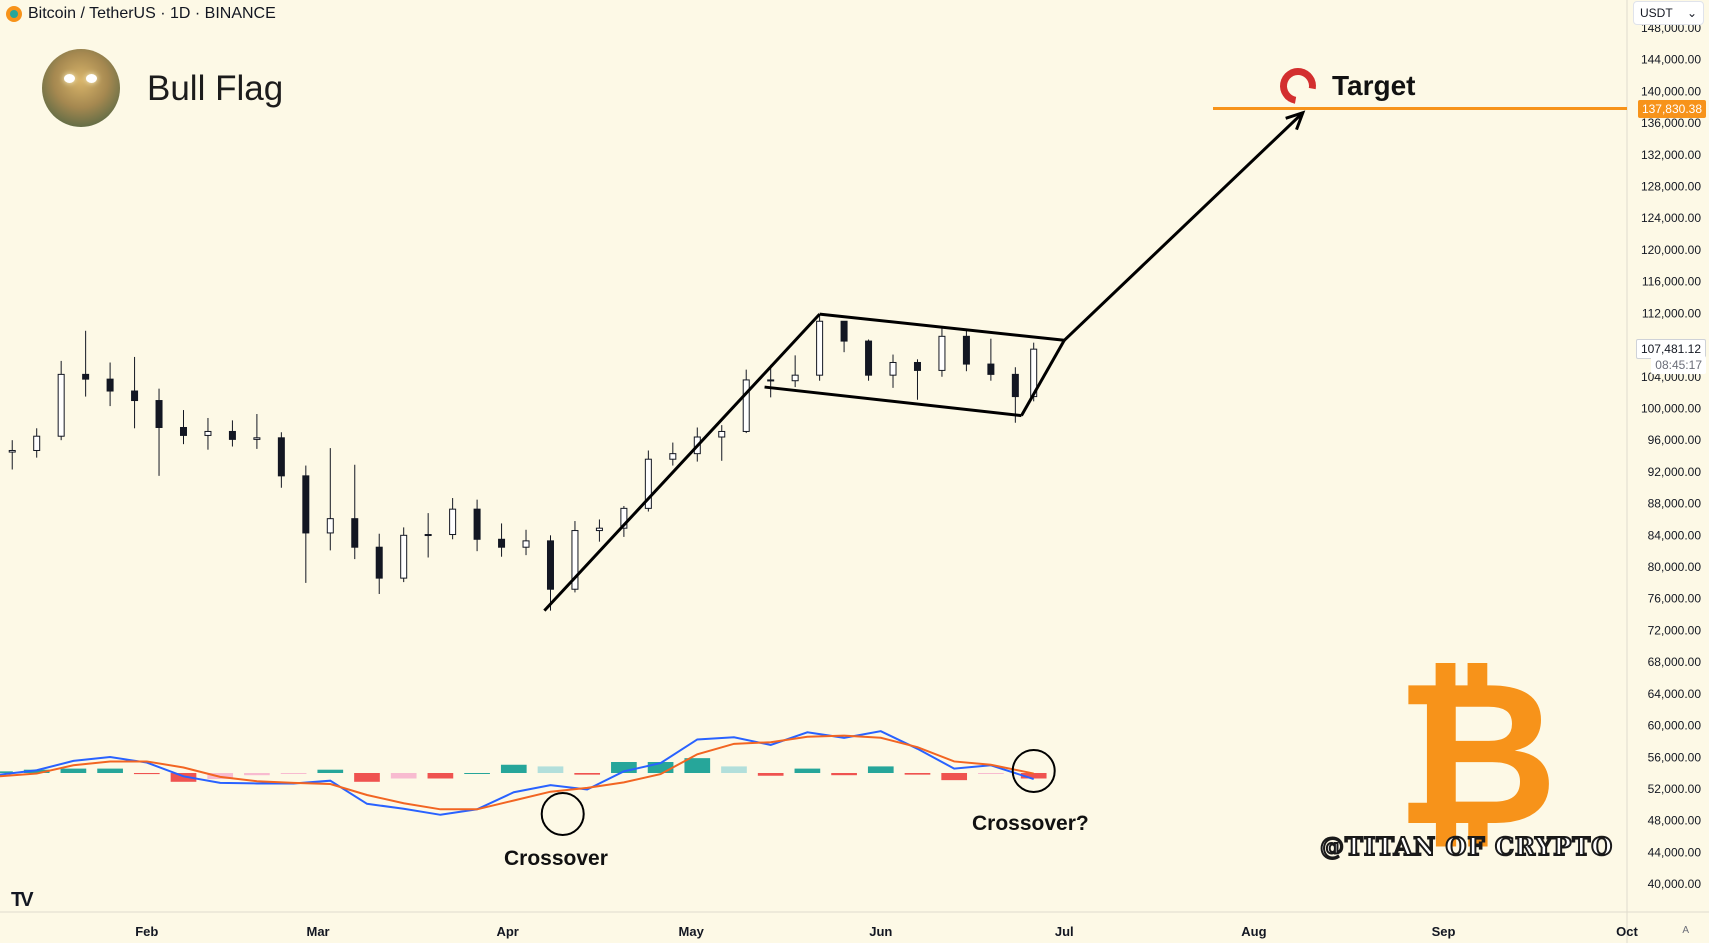 The width and height of the screenshot is (1709, 943). What do you see at coordinates (1675, 630) in the screenshot?
I see `price-tick-label: 72,000.00` at bounding box center [1675, 630].